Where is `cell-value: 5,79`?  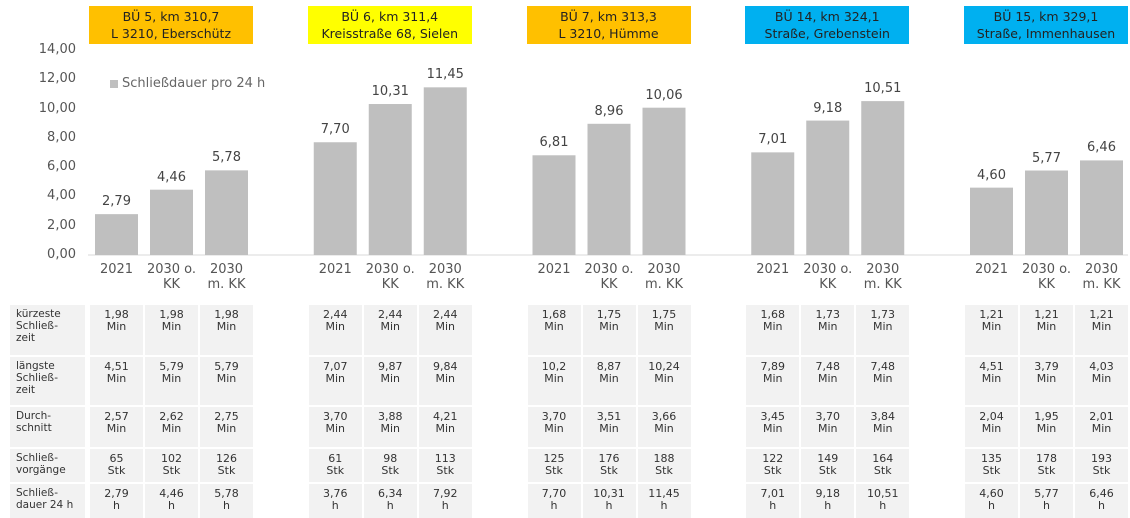 cell-value: 5,79 is located at coordinates (171, 366).